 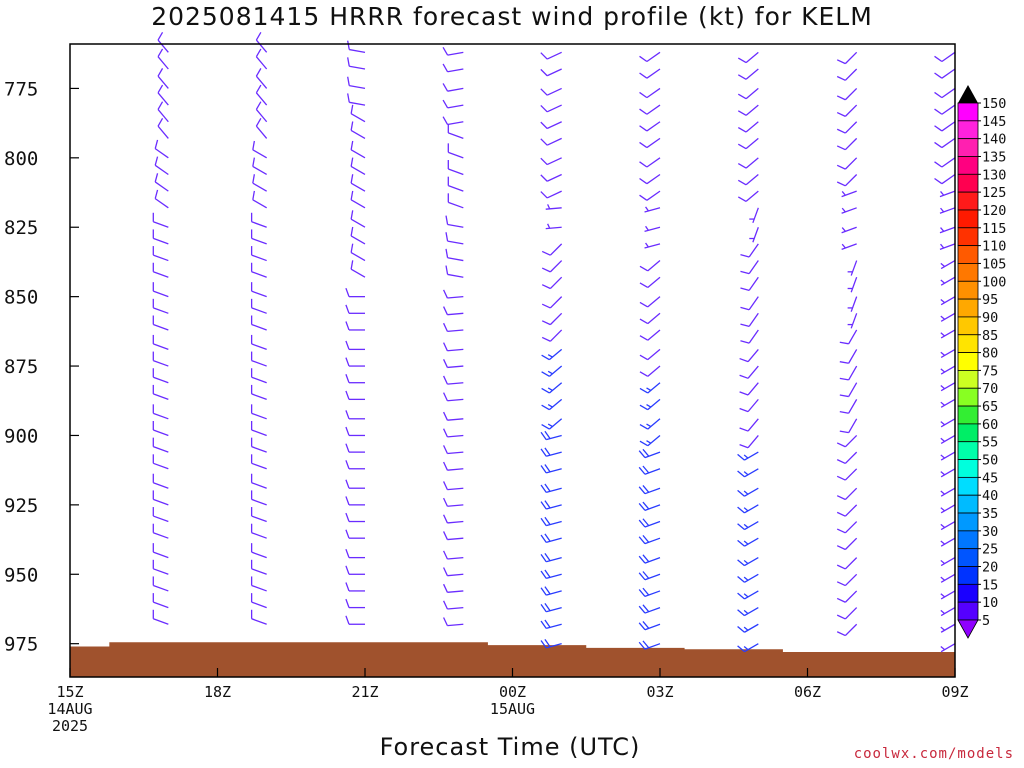 I want to click on colorbar-label: 85, so click(x=990, y=336).